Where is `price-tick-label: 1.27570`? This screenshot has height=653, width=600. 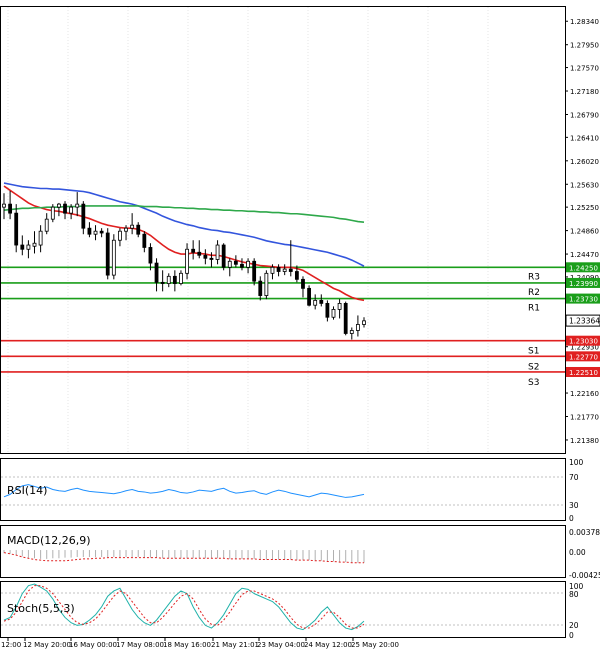 price-tick-label: 1.27570 is located at coordinates (584, 69).